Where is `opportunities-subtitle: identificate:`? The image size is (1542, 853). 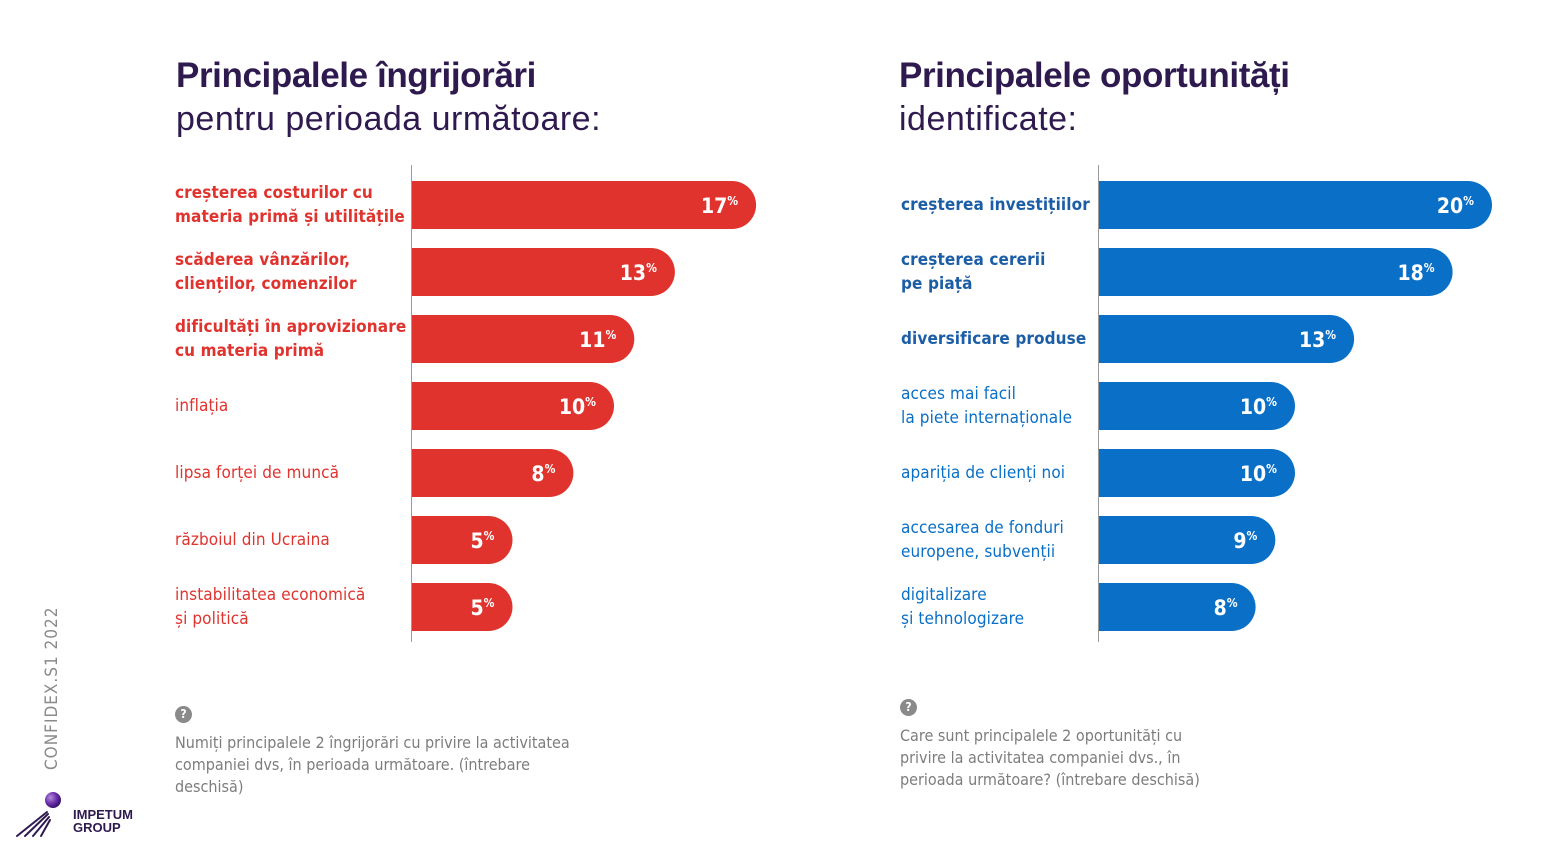 opportunities-subtitle: identificate: is located at coordinates (988, 119).